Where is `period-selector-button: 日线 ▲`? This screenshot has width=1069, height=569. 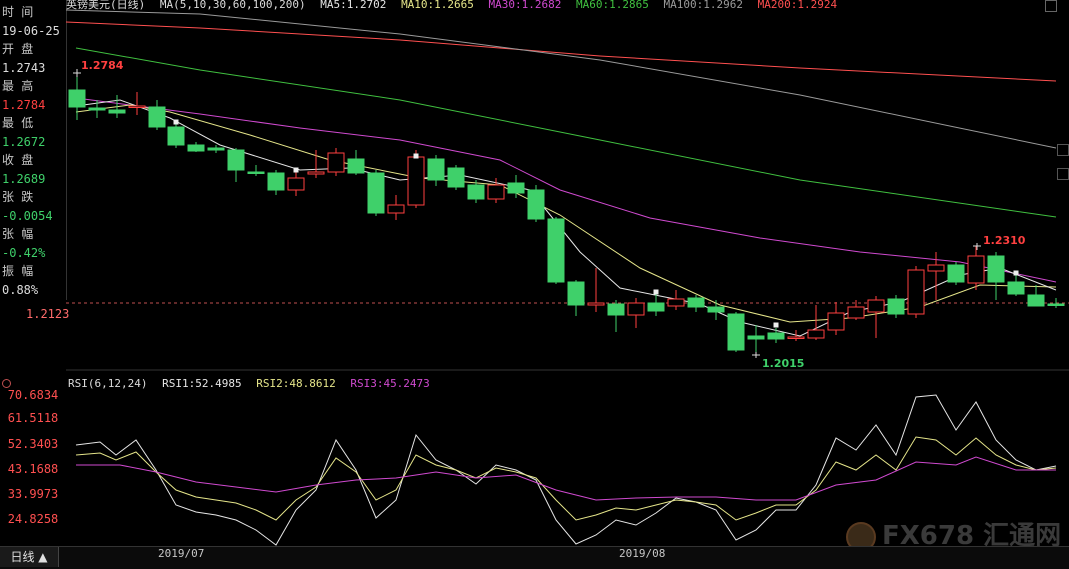 period-selector-button: 日线 ▲ is located at coordinates (29, 557).